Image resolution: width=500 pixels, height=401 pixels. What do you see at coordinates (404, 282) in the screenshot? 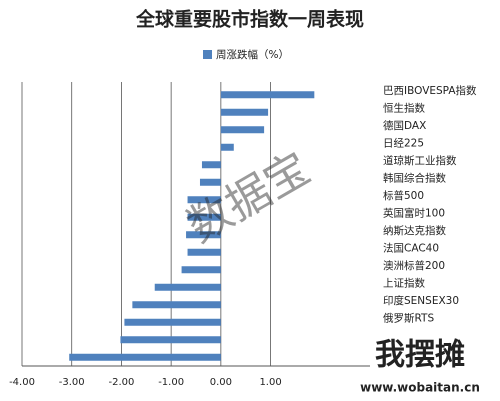
I see `y-tick-label: 上证指数` at bounding box center [404, 282].